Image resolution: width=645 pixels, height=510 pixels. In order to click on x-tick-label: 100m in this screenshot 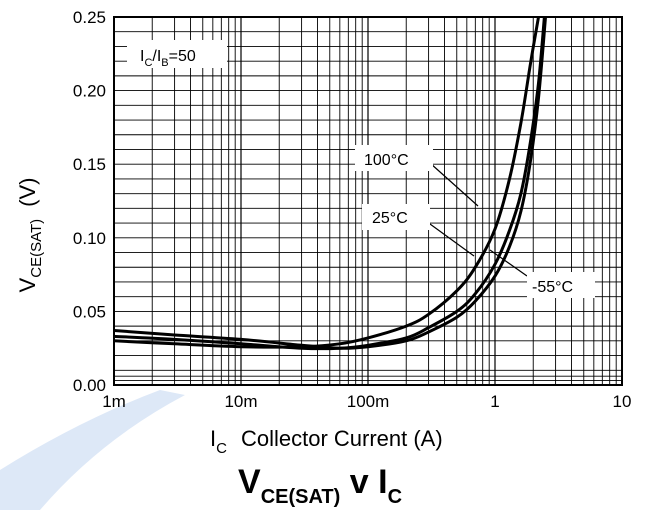, I will do `click(368, 401)`.